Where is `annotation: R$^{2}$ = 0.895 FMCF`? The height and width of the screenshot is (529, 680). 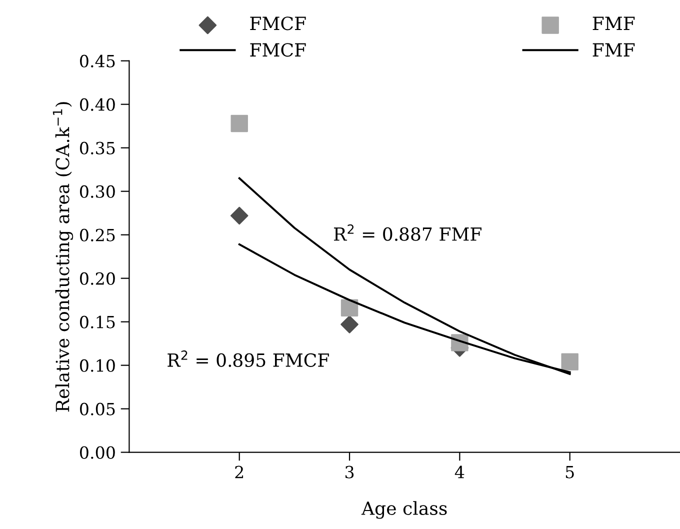 annotation: R$^{2}$ = 0.895 FMCF is located at coordinates (248, 358).